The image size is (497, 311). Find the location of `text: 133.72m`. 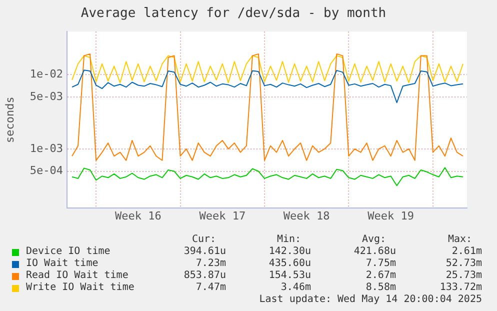

text: 133.72m is located at coordinates (461, 288).